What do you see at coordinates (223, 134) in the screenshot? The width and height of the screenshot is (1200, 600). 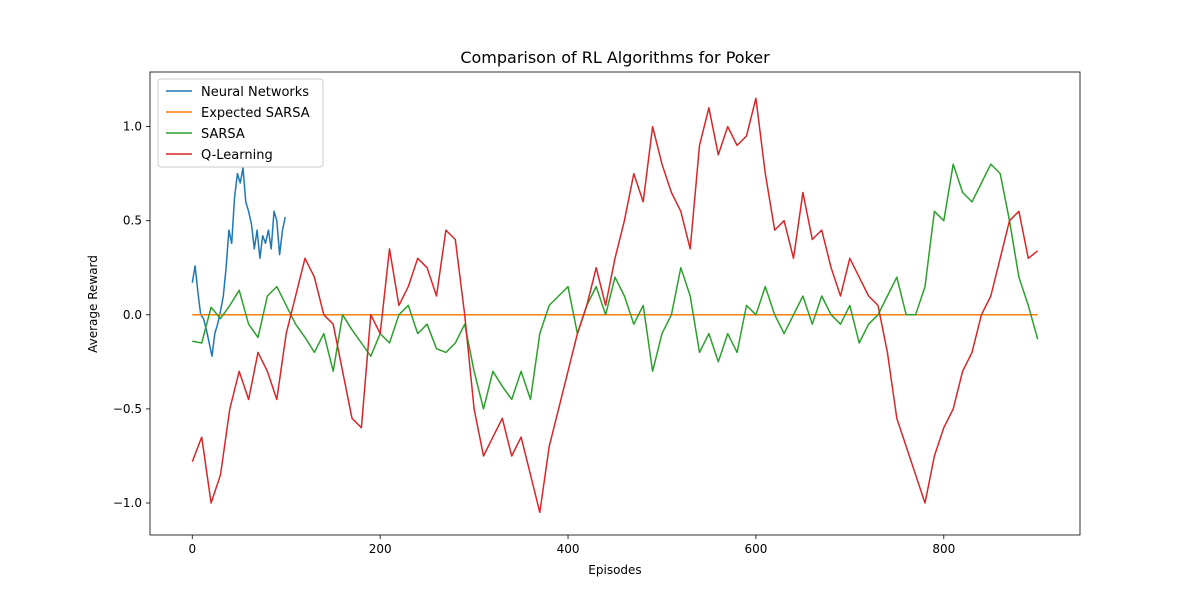 I see `legend-entry-label: SARSA` at bounding box center [223, 134].